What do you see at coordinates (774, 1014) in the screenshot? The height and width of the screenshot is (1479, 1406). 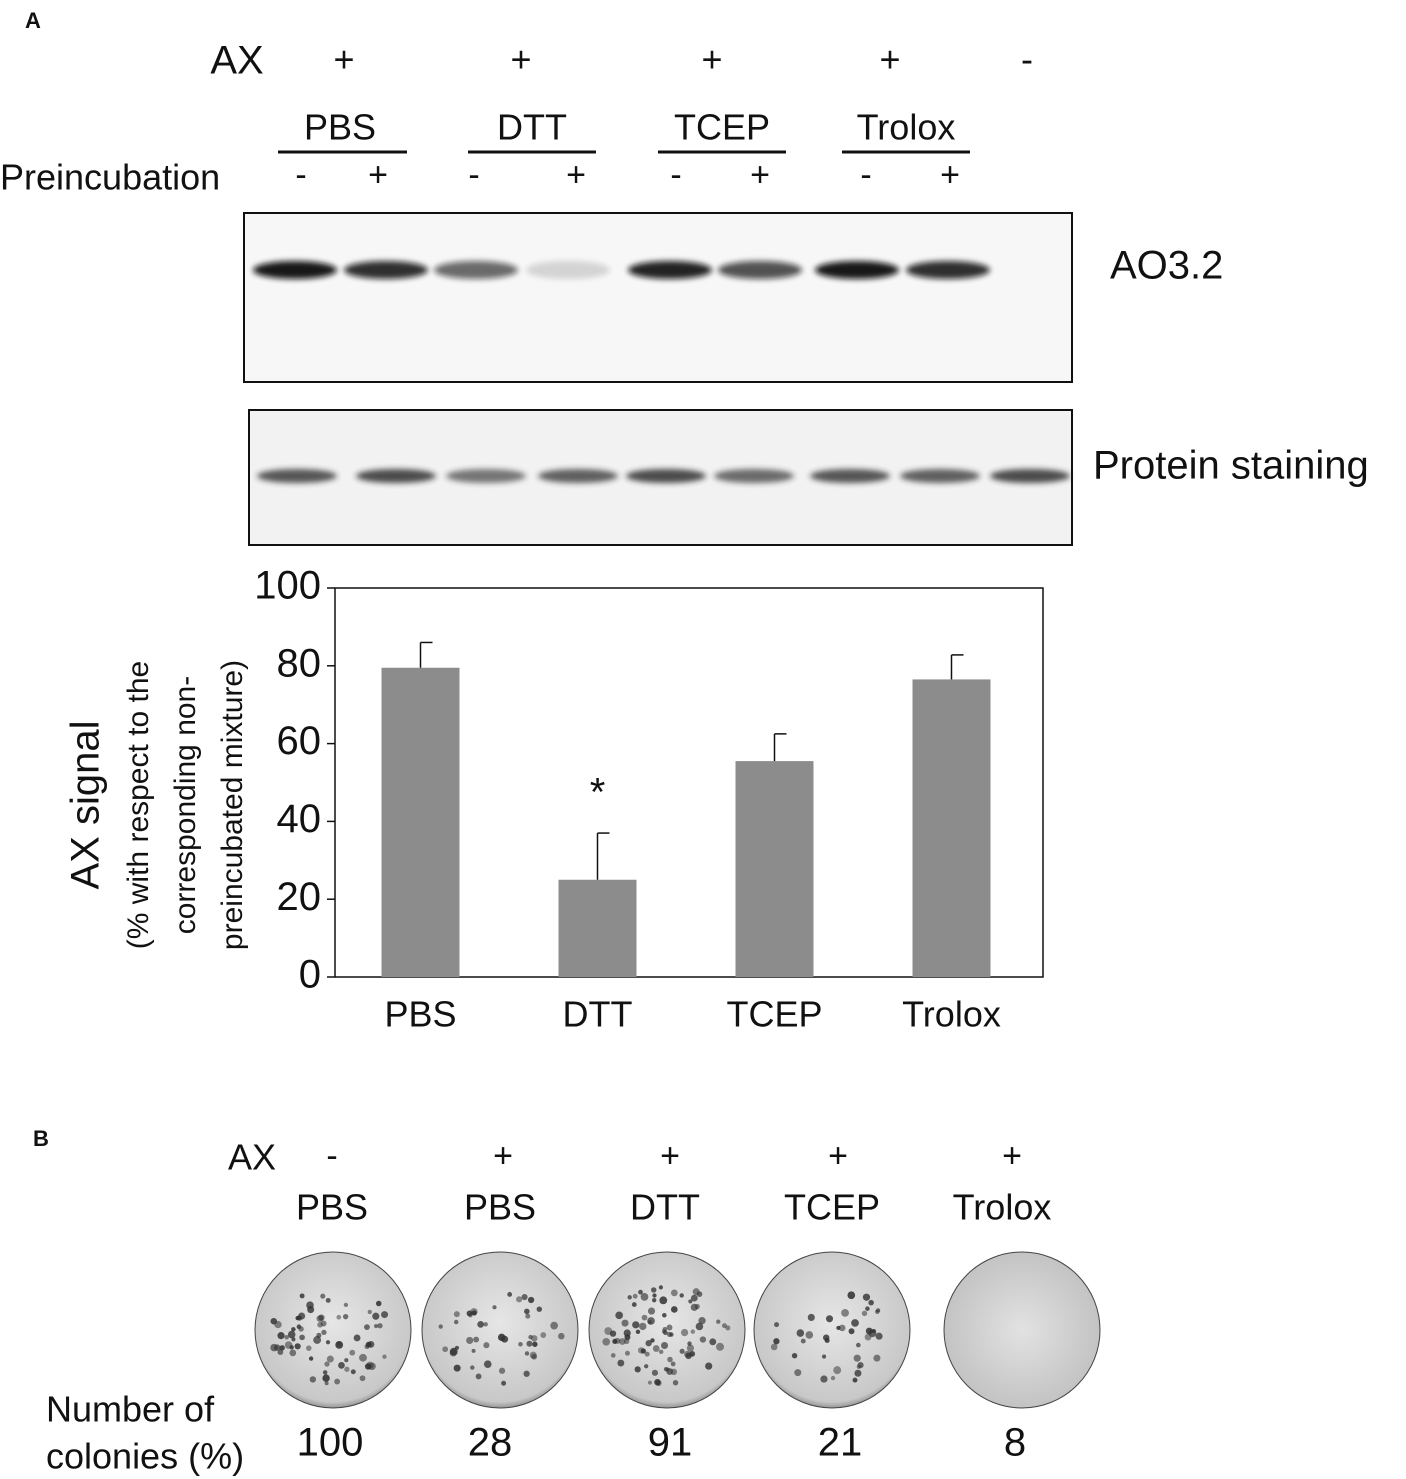 I see `x-tick-label: TCEP` at bounding box center [774, 1014].